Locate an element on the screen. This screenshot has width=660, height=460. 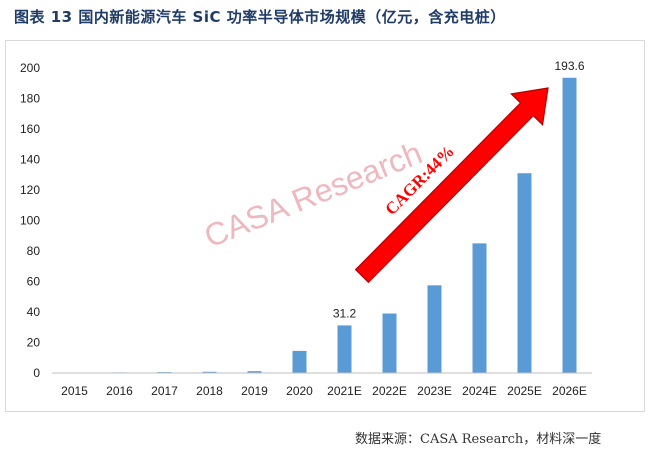
source-note: 数据来源：CASA Research，材料深一度 is located at coordinates (478, 439).